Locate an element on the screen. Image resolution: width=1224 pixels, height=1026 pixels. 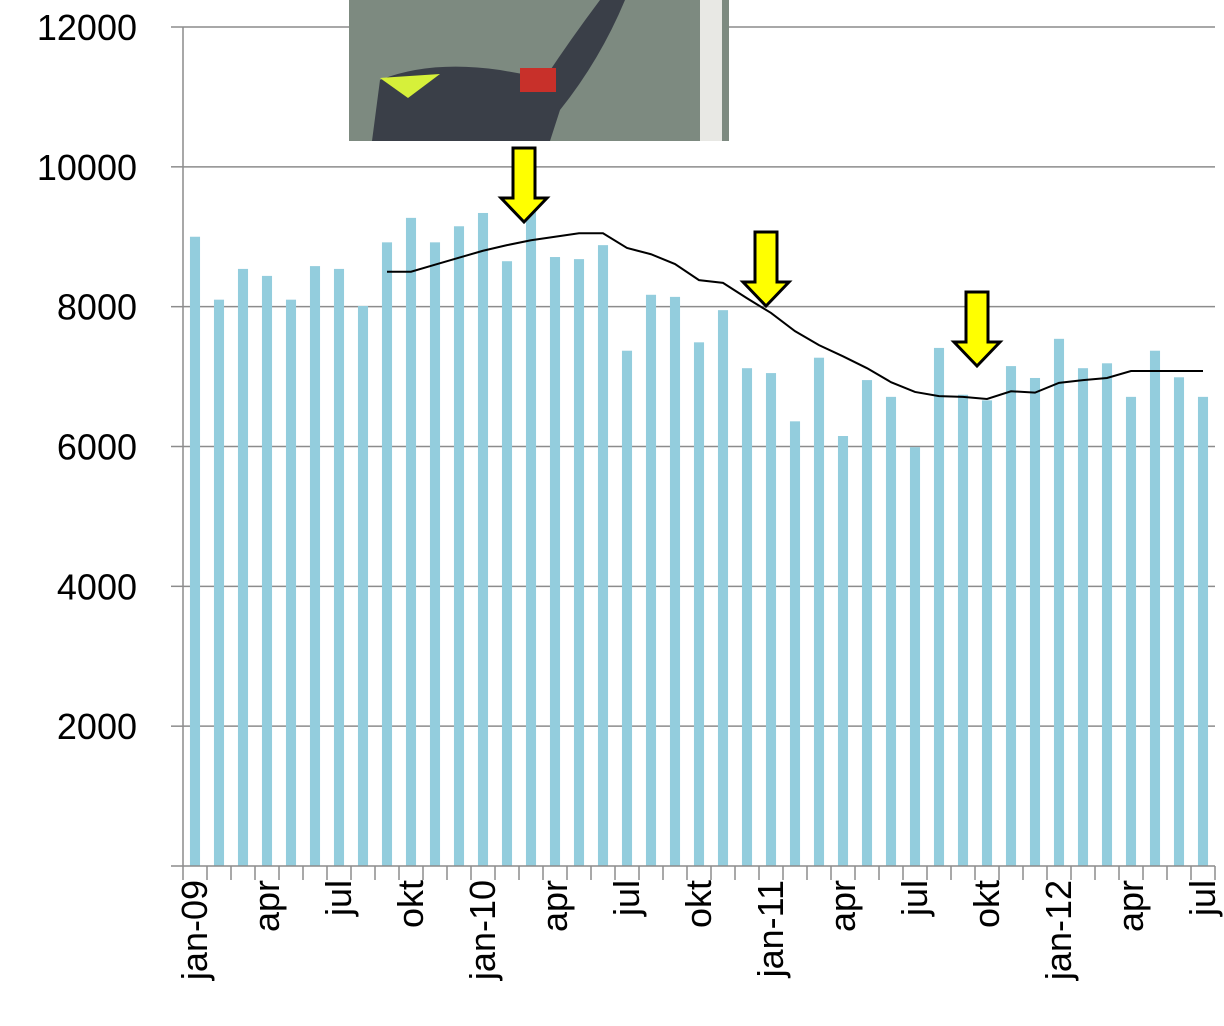
line-layer is located at coordinates (795, 316).